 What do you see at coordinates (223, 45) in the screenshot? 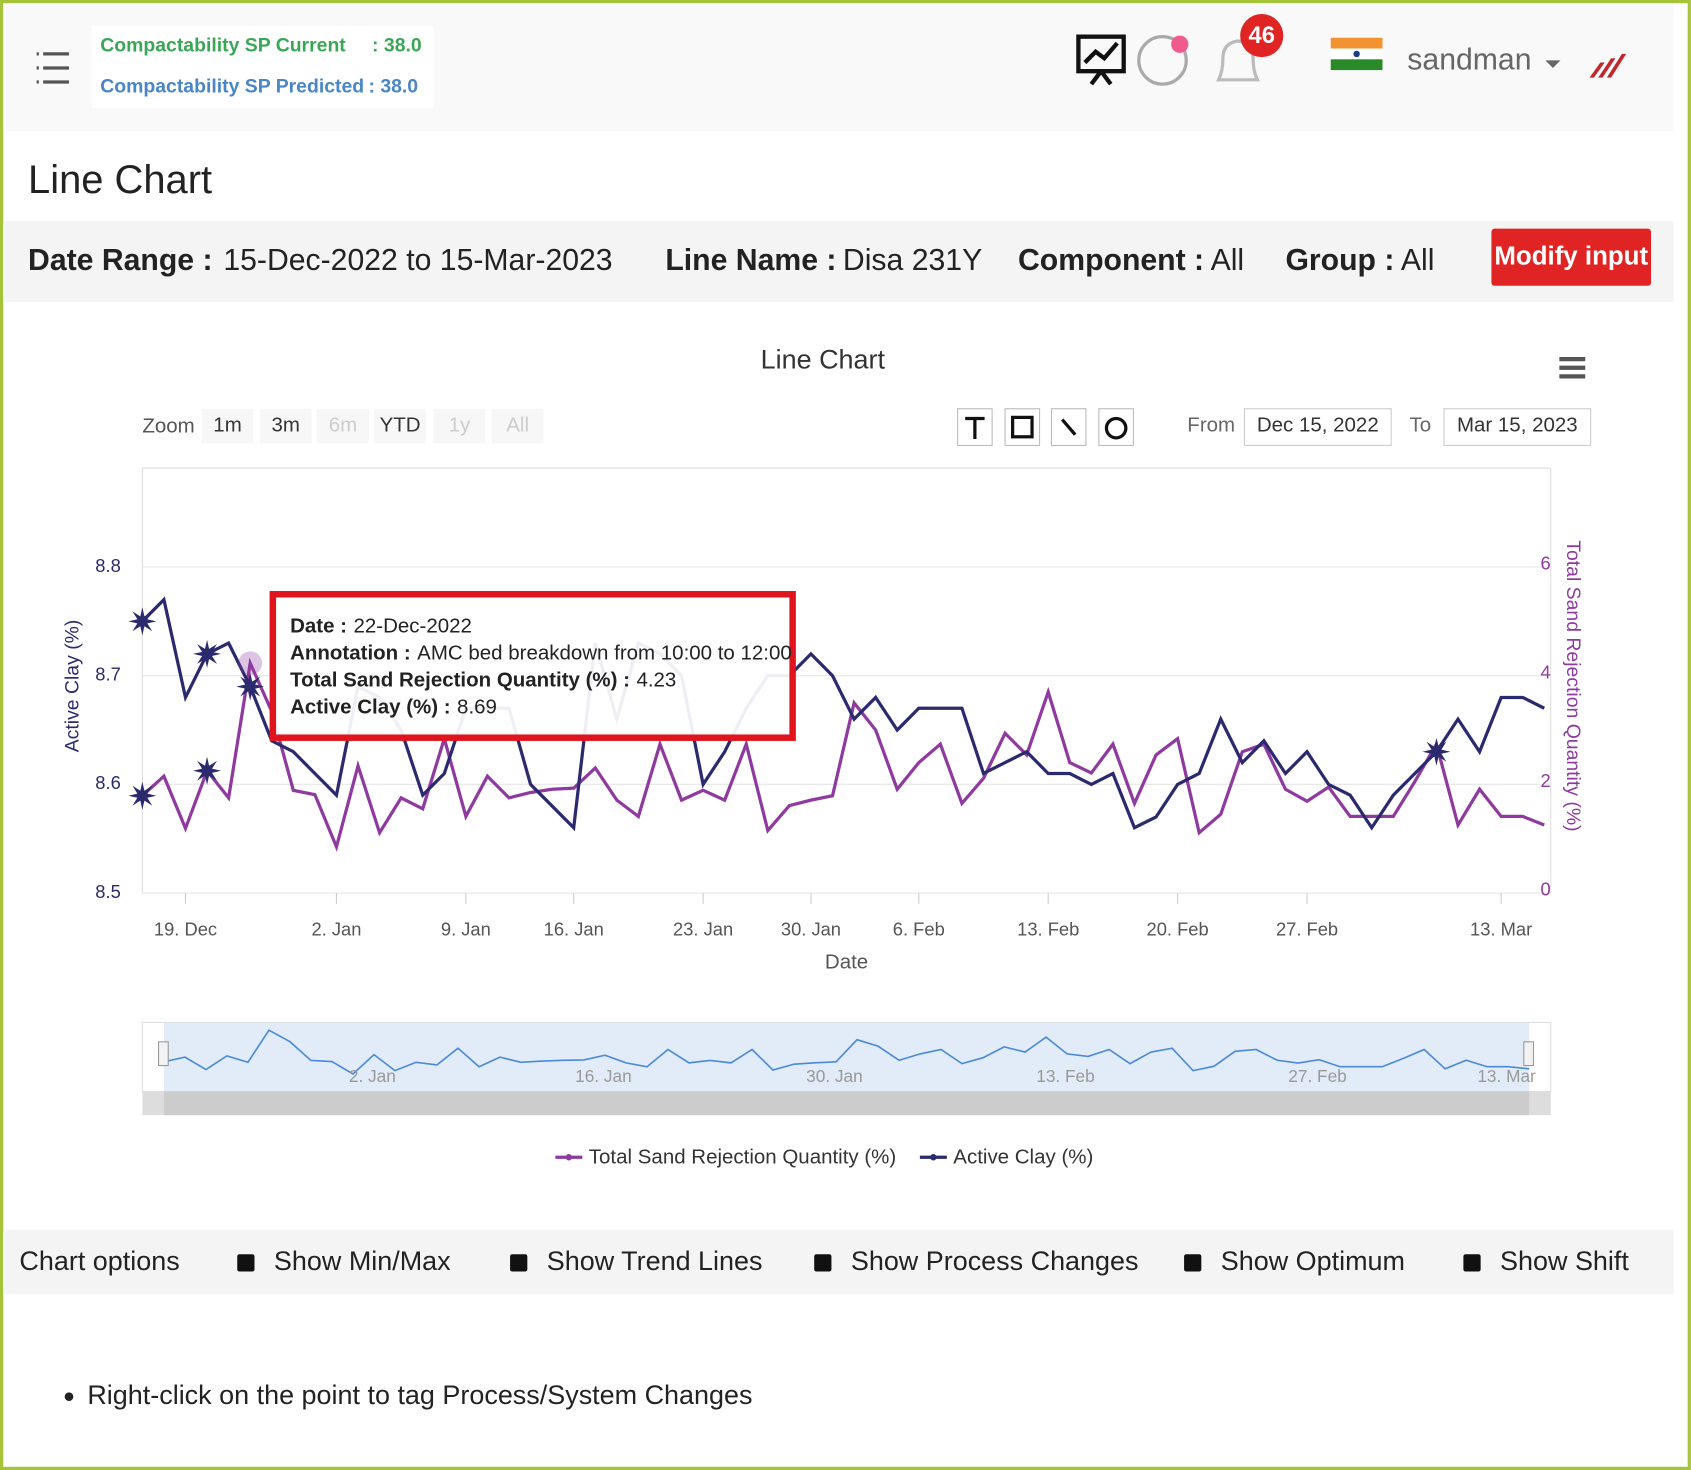
I see `sp-label: Compactability SP Current` at bounding box center [223, 45].